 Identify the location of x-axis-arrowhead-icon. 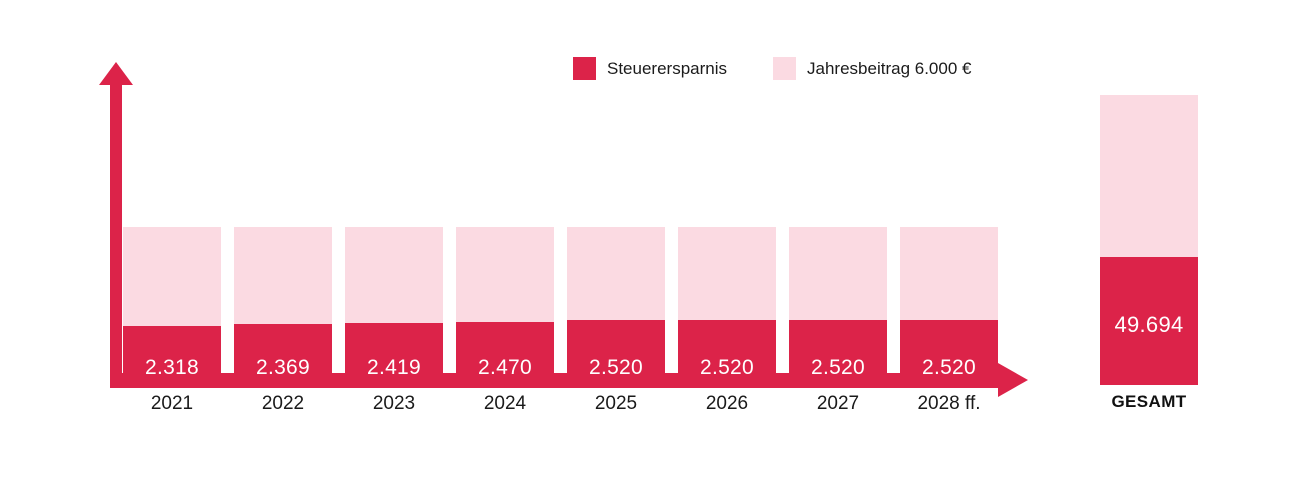
(1013, 380).